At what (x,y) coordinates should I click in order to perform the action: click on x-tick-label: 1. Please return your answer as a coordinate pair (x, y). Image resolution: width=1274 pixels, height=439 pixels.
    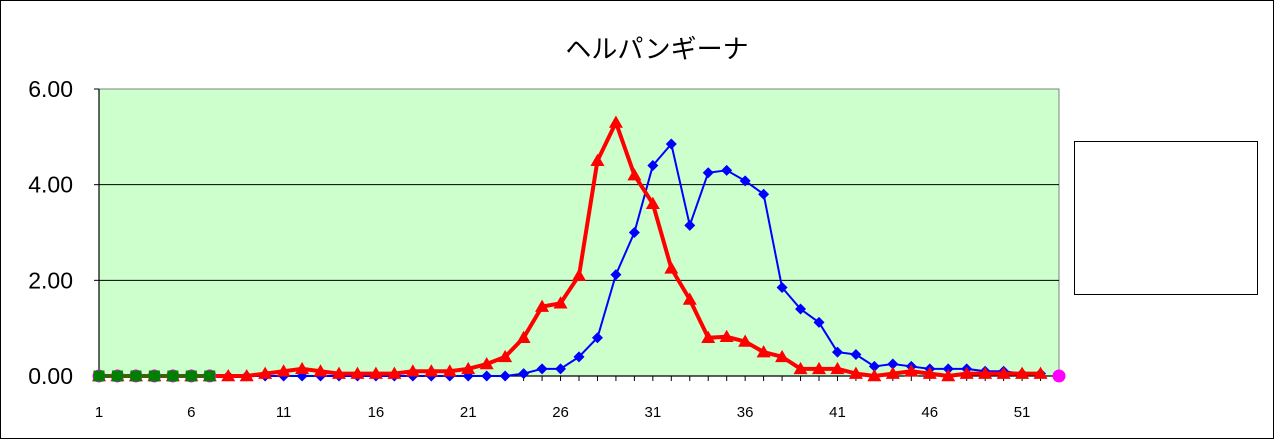
    Looking at the image, I should click on (99, 412).